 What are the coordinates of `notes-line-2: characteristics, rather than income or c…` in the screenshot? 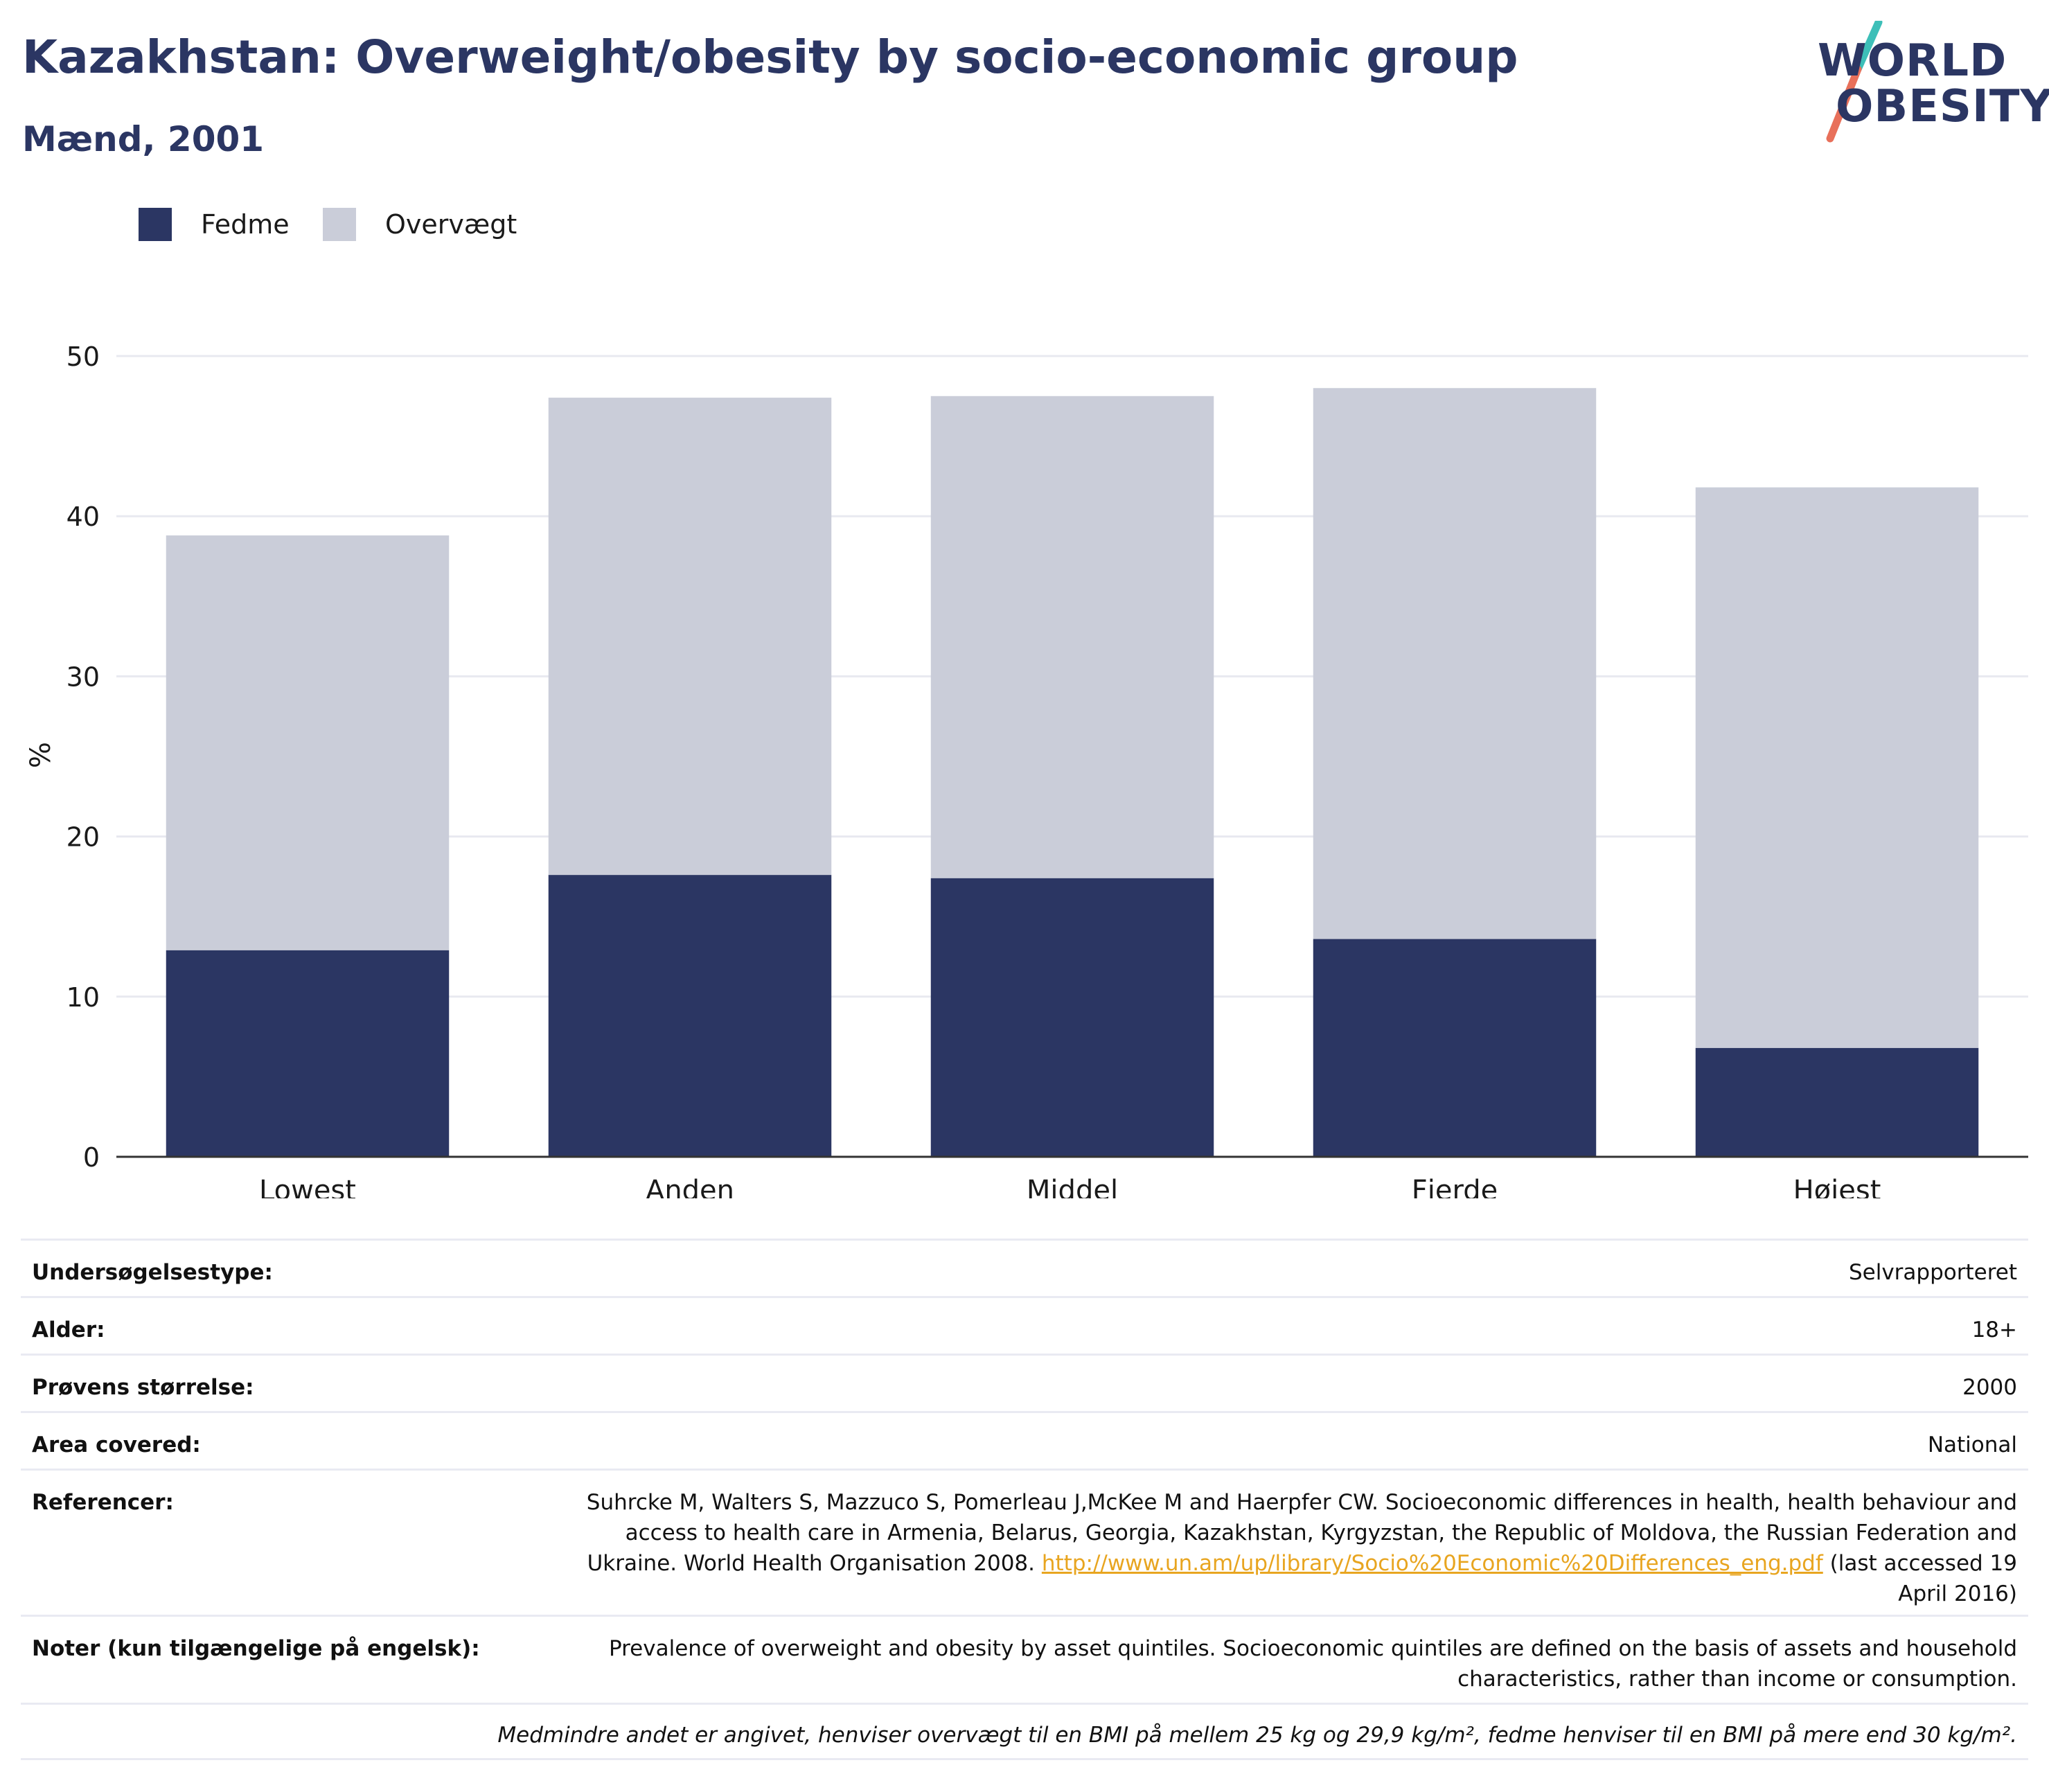 It's located at (1737, 1679).